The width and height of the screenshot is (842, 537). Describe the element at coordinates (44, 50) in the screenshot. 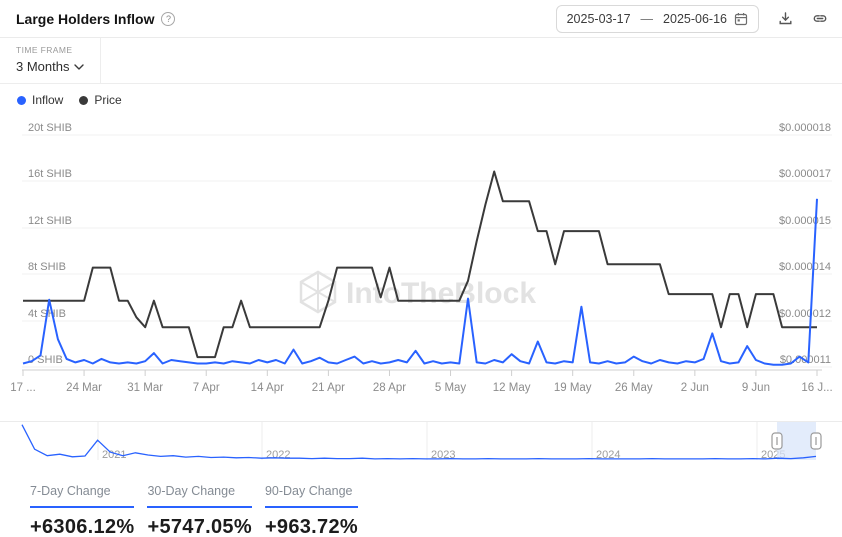

I see `time-frame-label: TIME FRAME` at that location.